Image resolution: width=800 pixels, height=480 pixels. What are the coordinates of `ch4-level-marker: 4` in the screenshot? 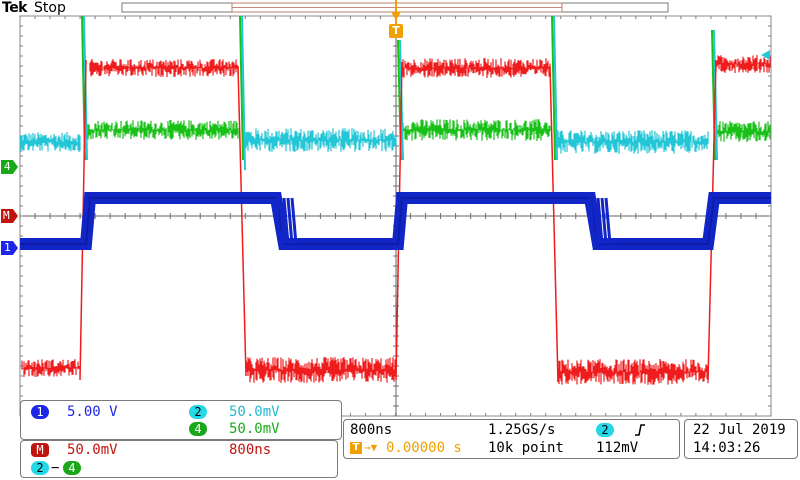 It's located at (9, 167).